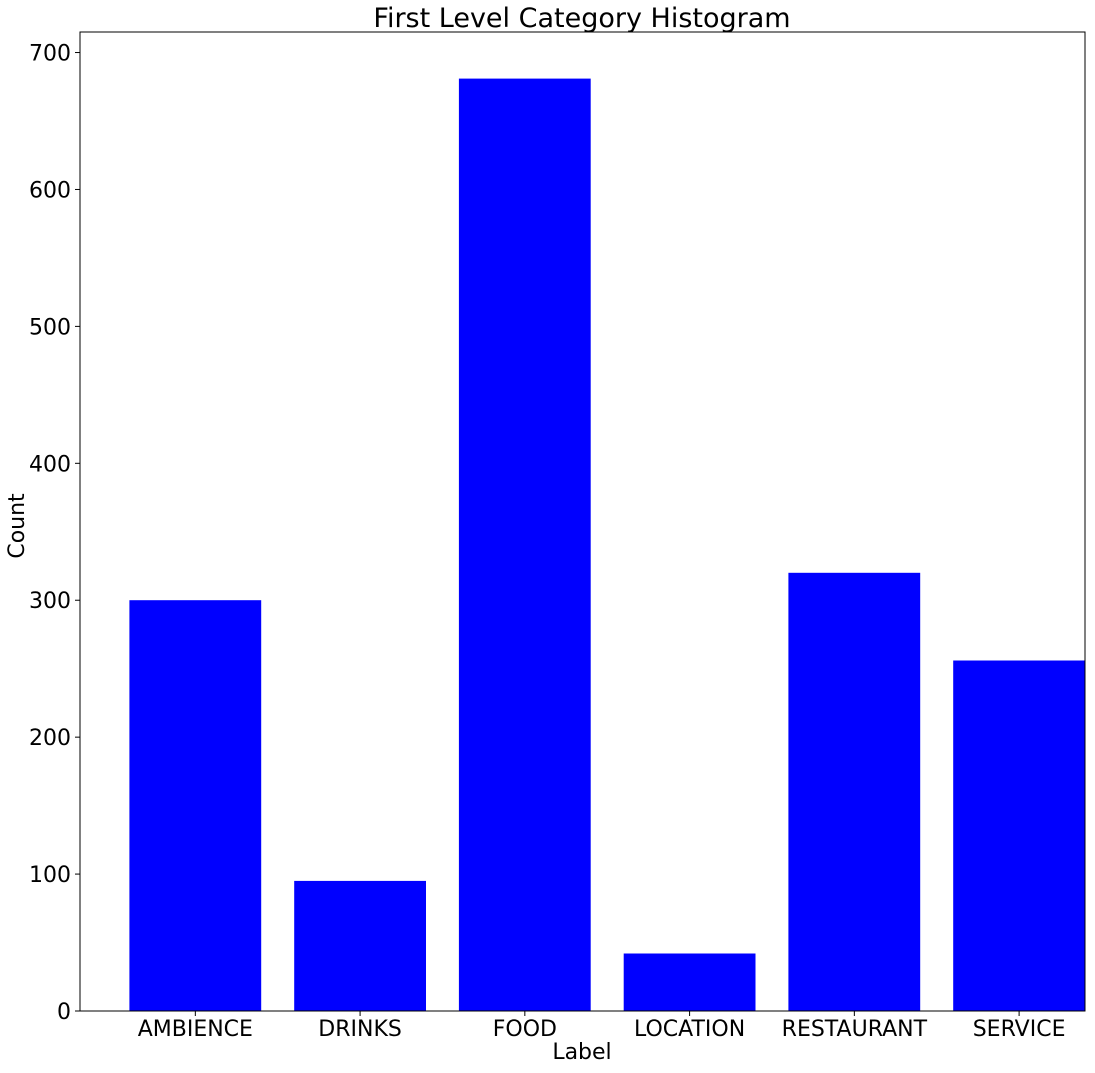  What do you see at coordinates (360, 945) in the screenshot?
I see `bar-drinks` at bounding box center [360, 945].